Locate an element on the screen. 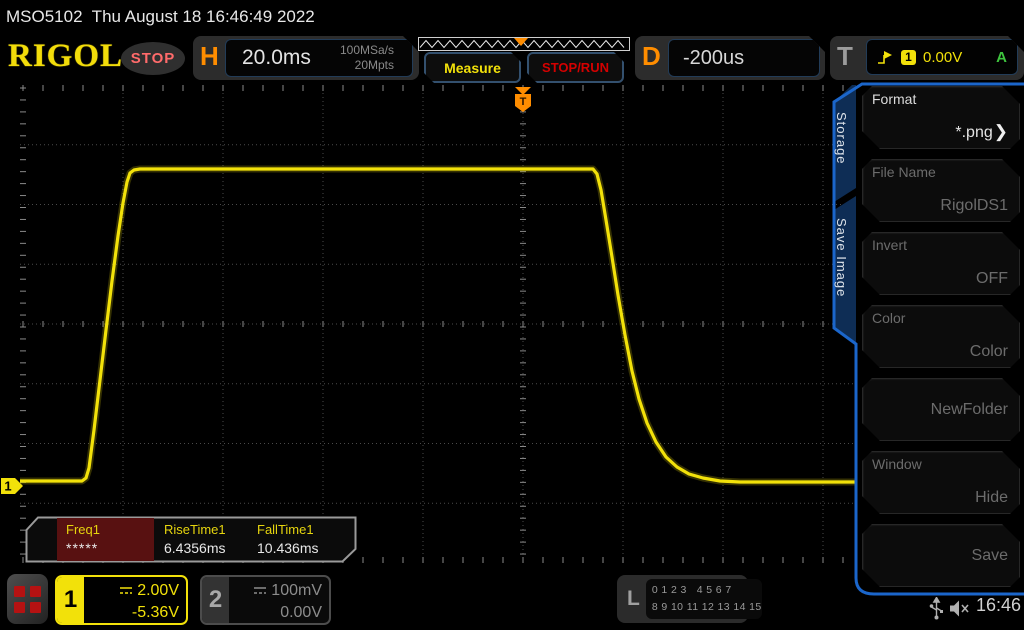 The width and height of the screenshot is (1024, 630). channel1-status: 1 2.00V -5.36V is located at coordinates (121, 600).